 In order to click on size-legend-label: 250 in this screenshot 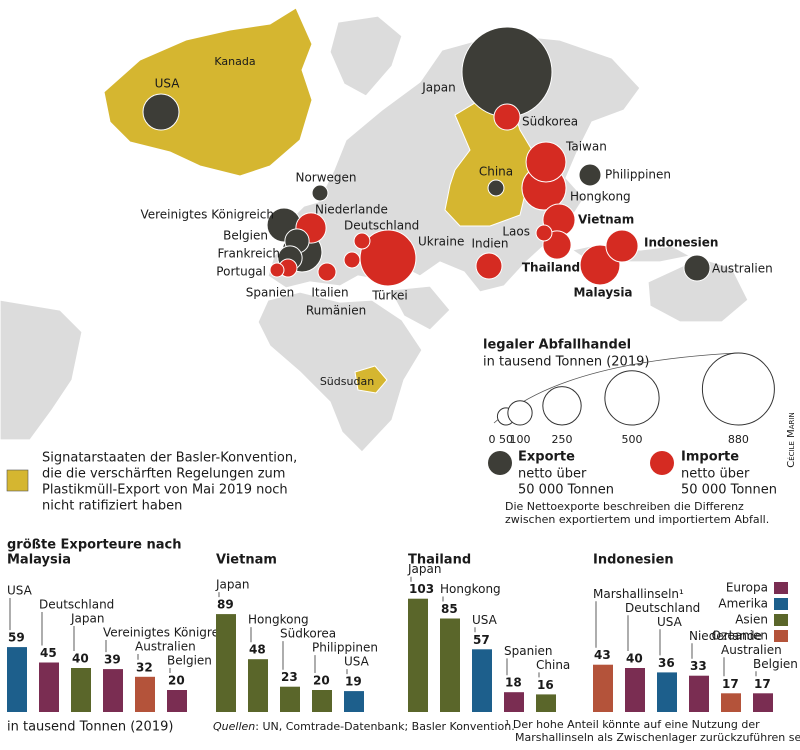, I will do `click(562, 439)`.